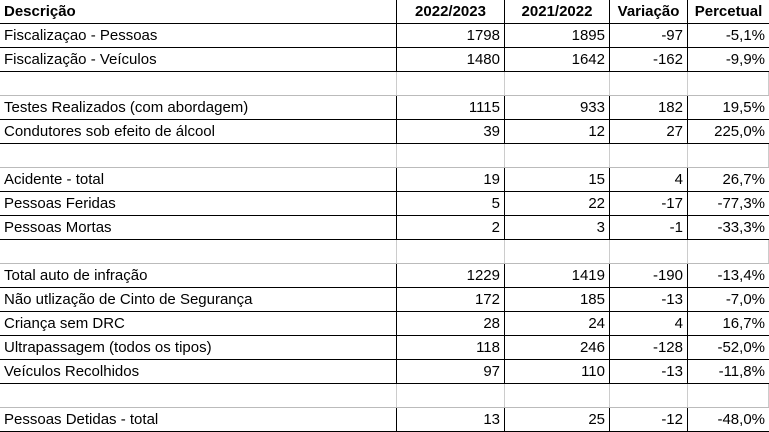  Describe the element at coordinates (728, 11) in the screenshot. I see `header-cell: Percetual` at that location.